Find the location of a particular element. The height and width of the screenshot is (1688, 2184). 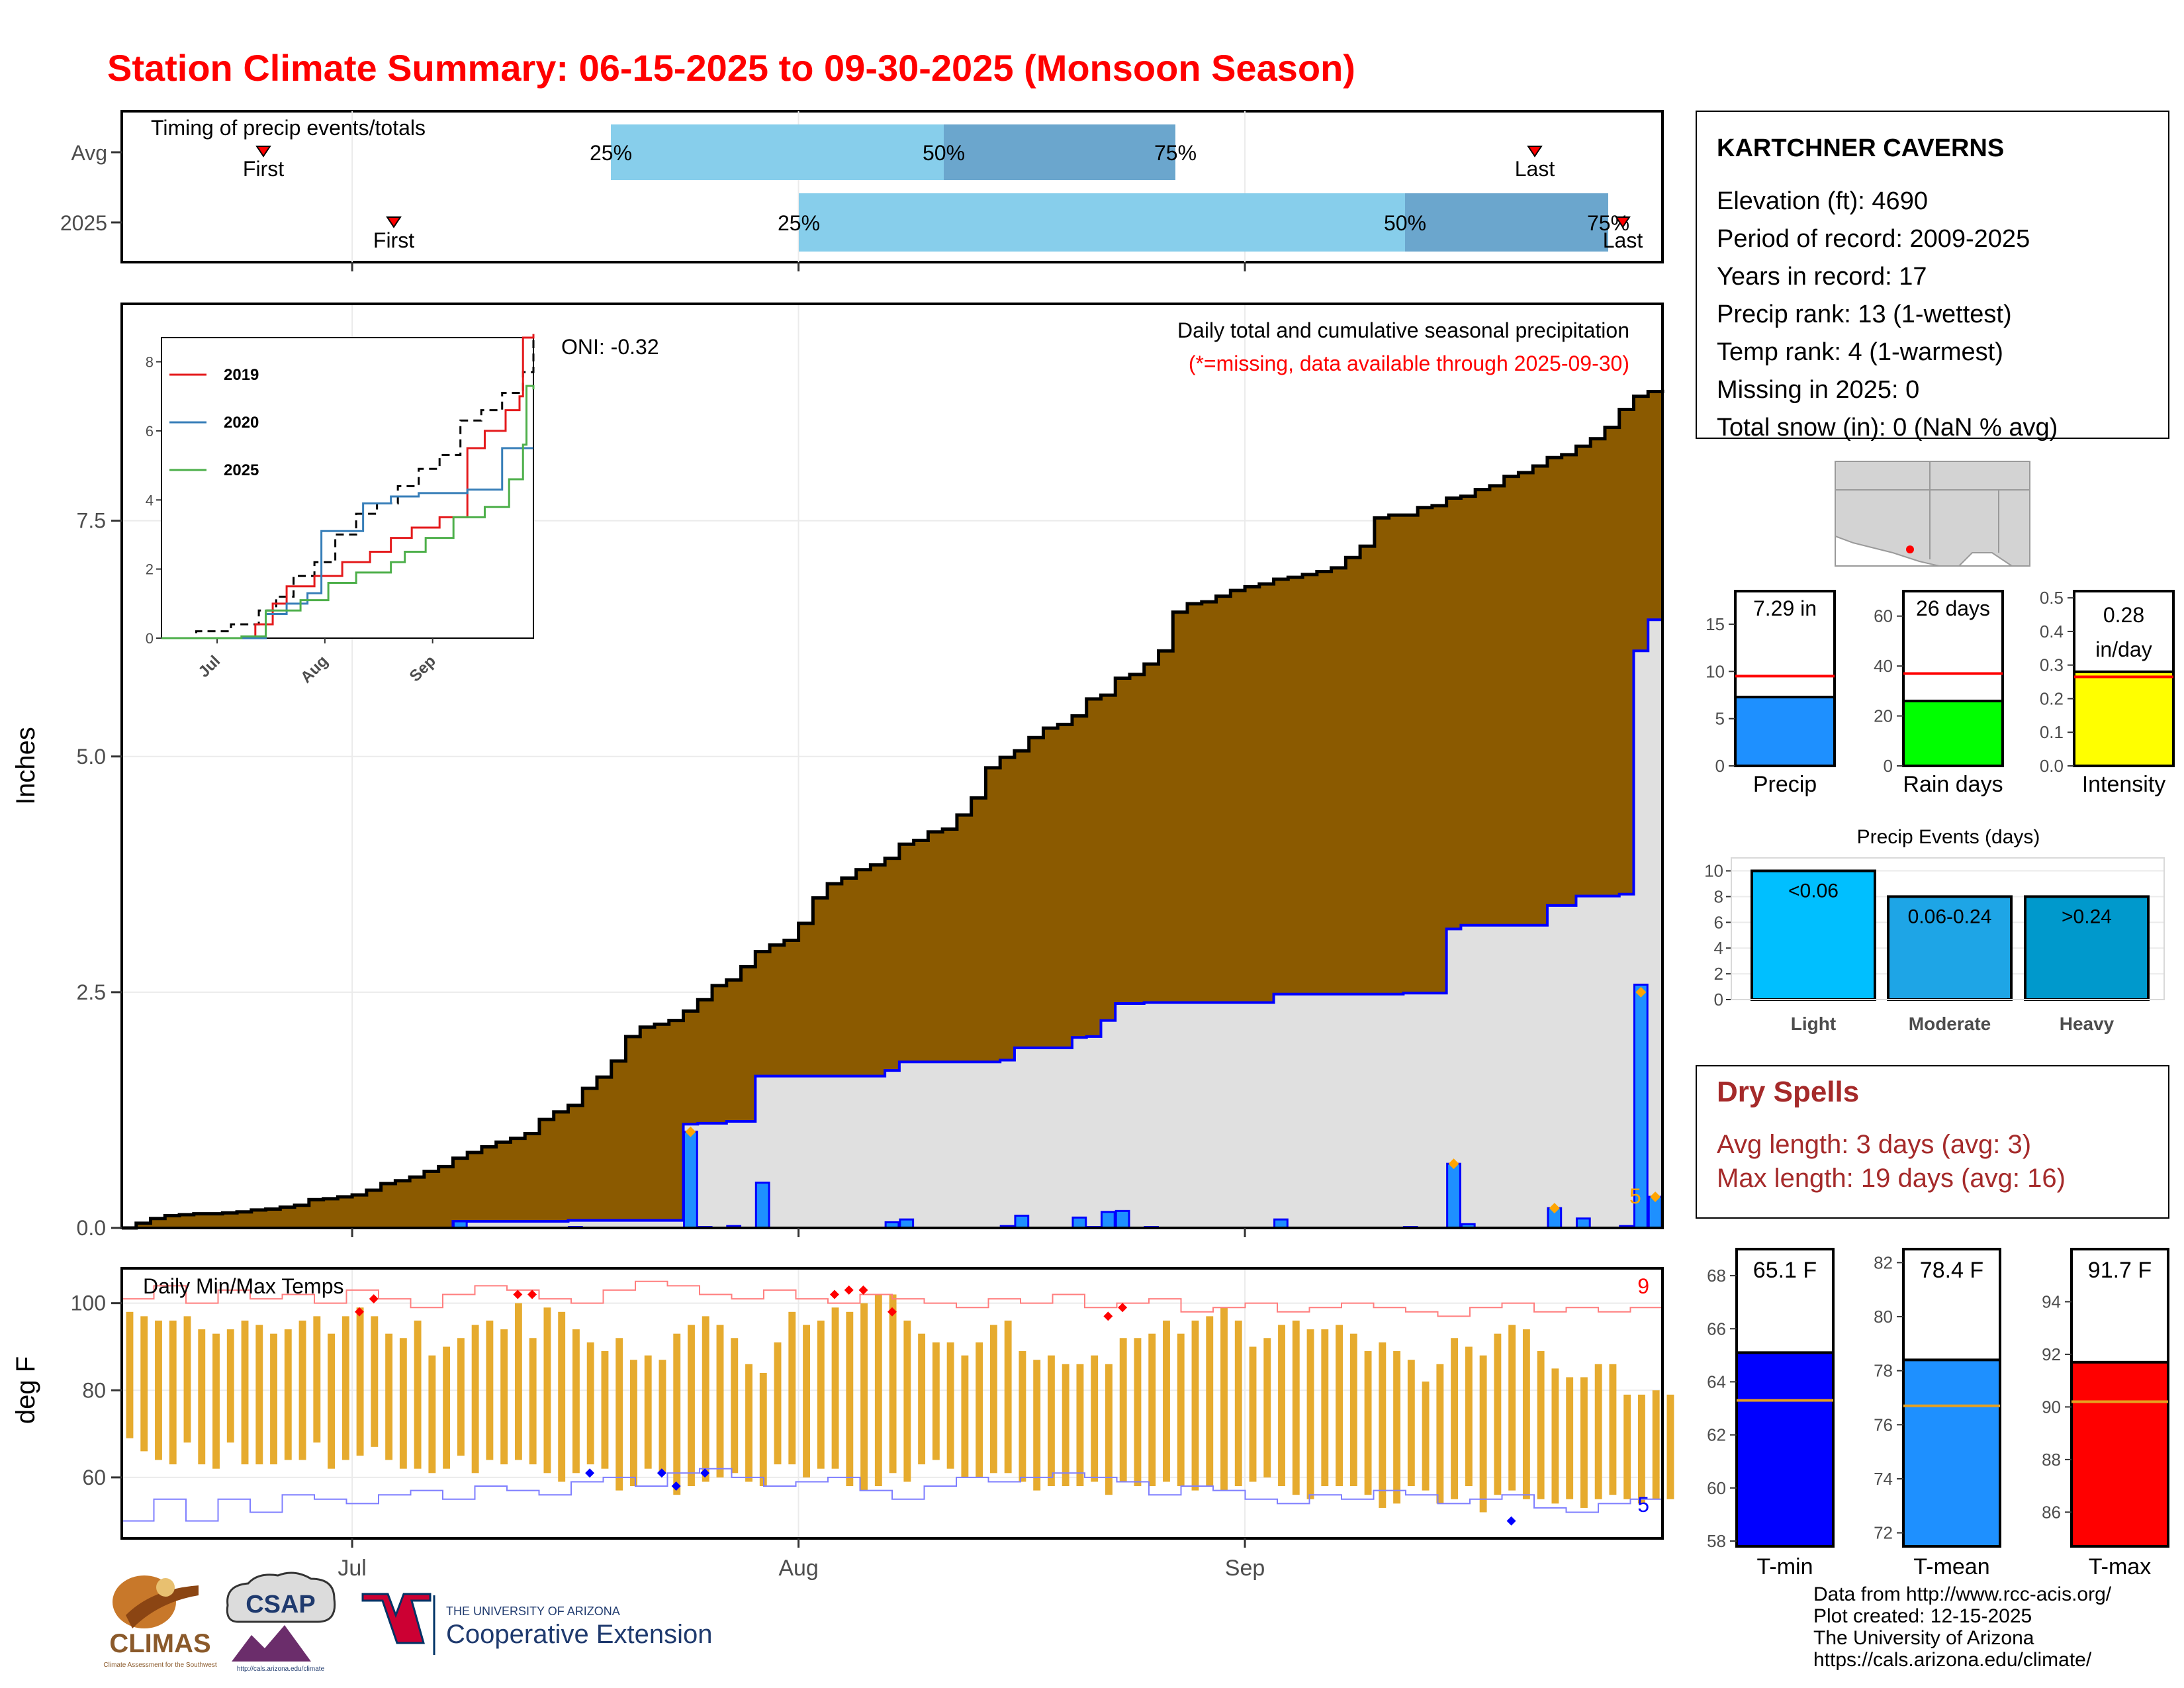

ua-logo-mark is located at coordinates (397, 1618).